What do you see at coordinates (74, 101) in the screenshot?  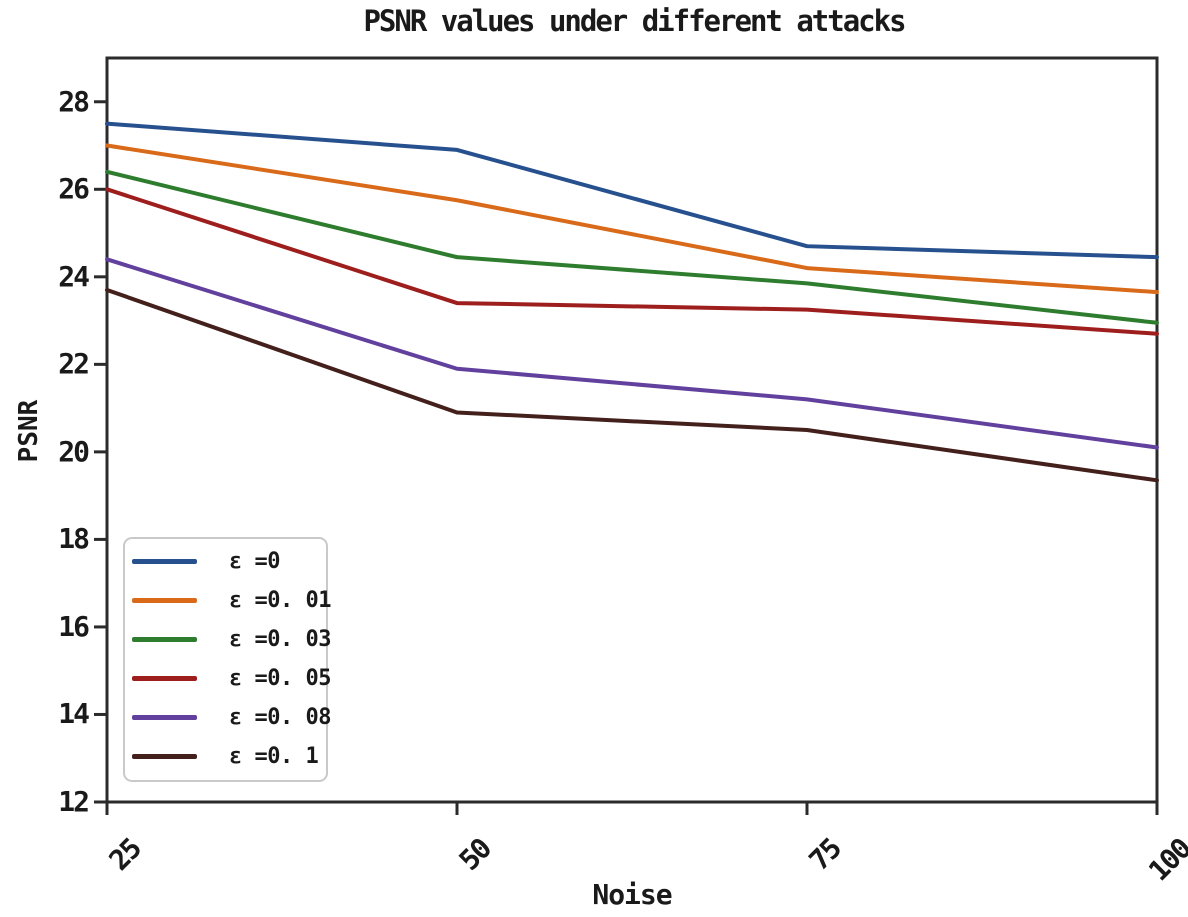 I see `y-tick-label: 28` at bounding box center [74, 101].